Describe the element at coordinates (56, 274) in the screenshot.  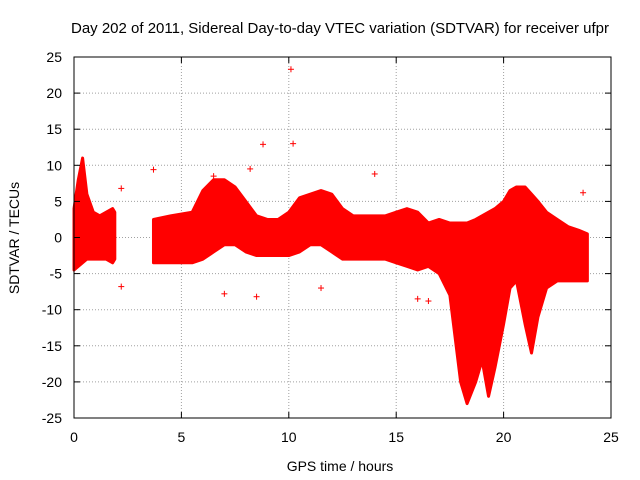
I see `y-tick-label: -5` at that location.